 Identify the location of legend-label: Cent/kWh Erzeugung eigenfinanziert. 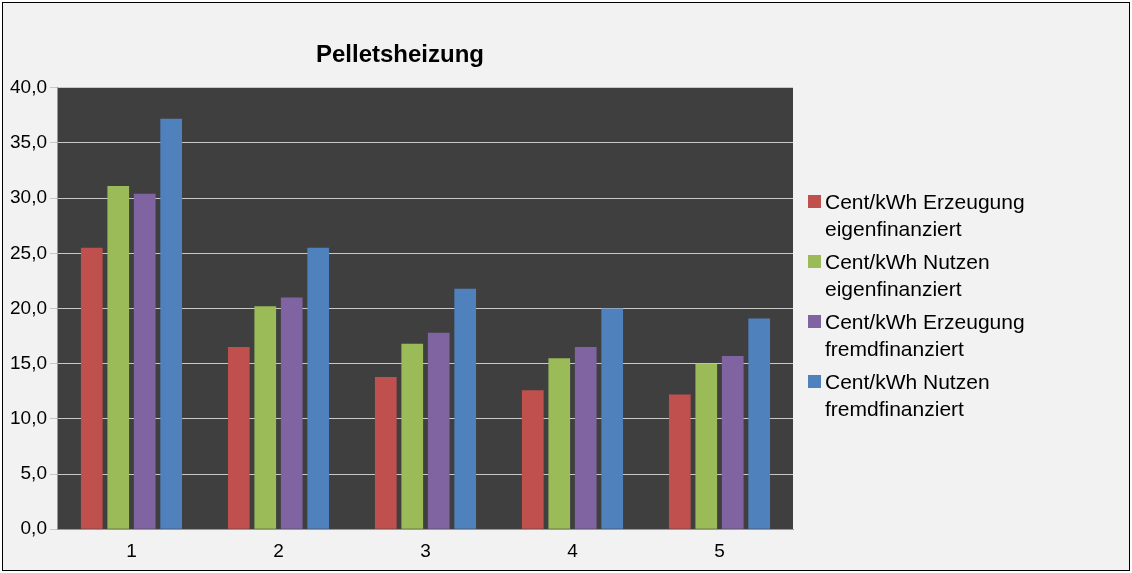
(925, 215).